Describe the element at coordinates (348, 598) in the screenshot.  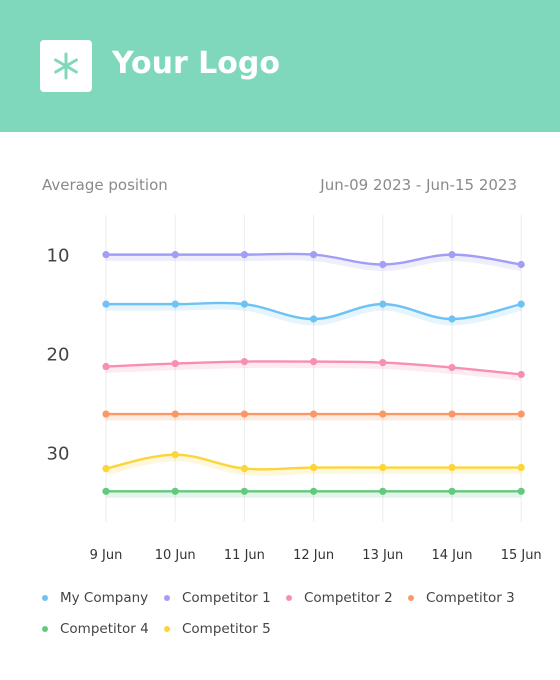
I see `legend-label: Competitor 2` at that location.